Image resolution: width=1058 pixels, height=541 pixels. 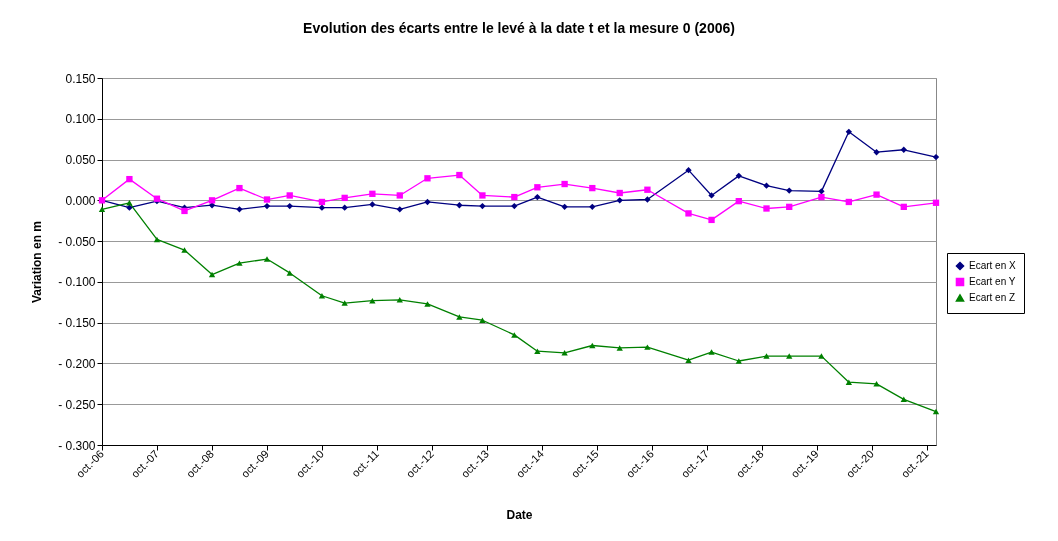 I want to click on legend-label: Ecart en X, so click(x=993, y=265).